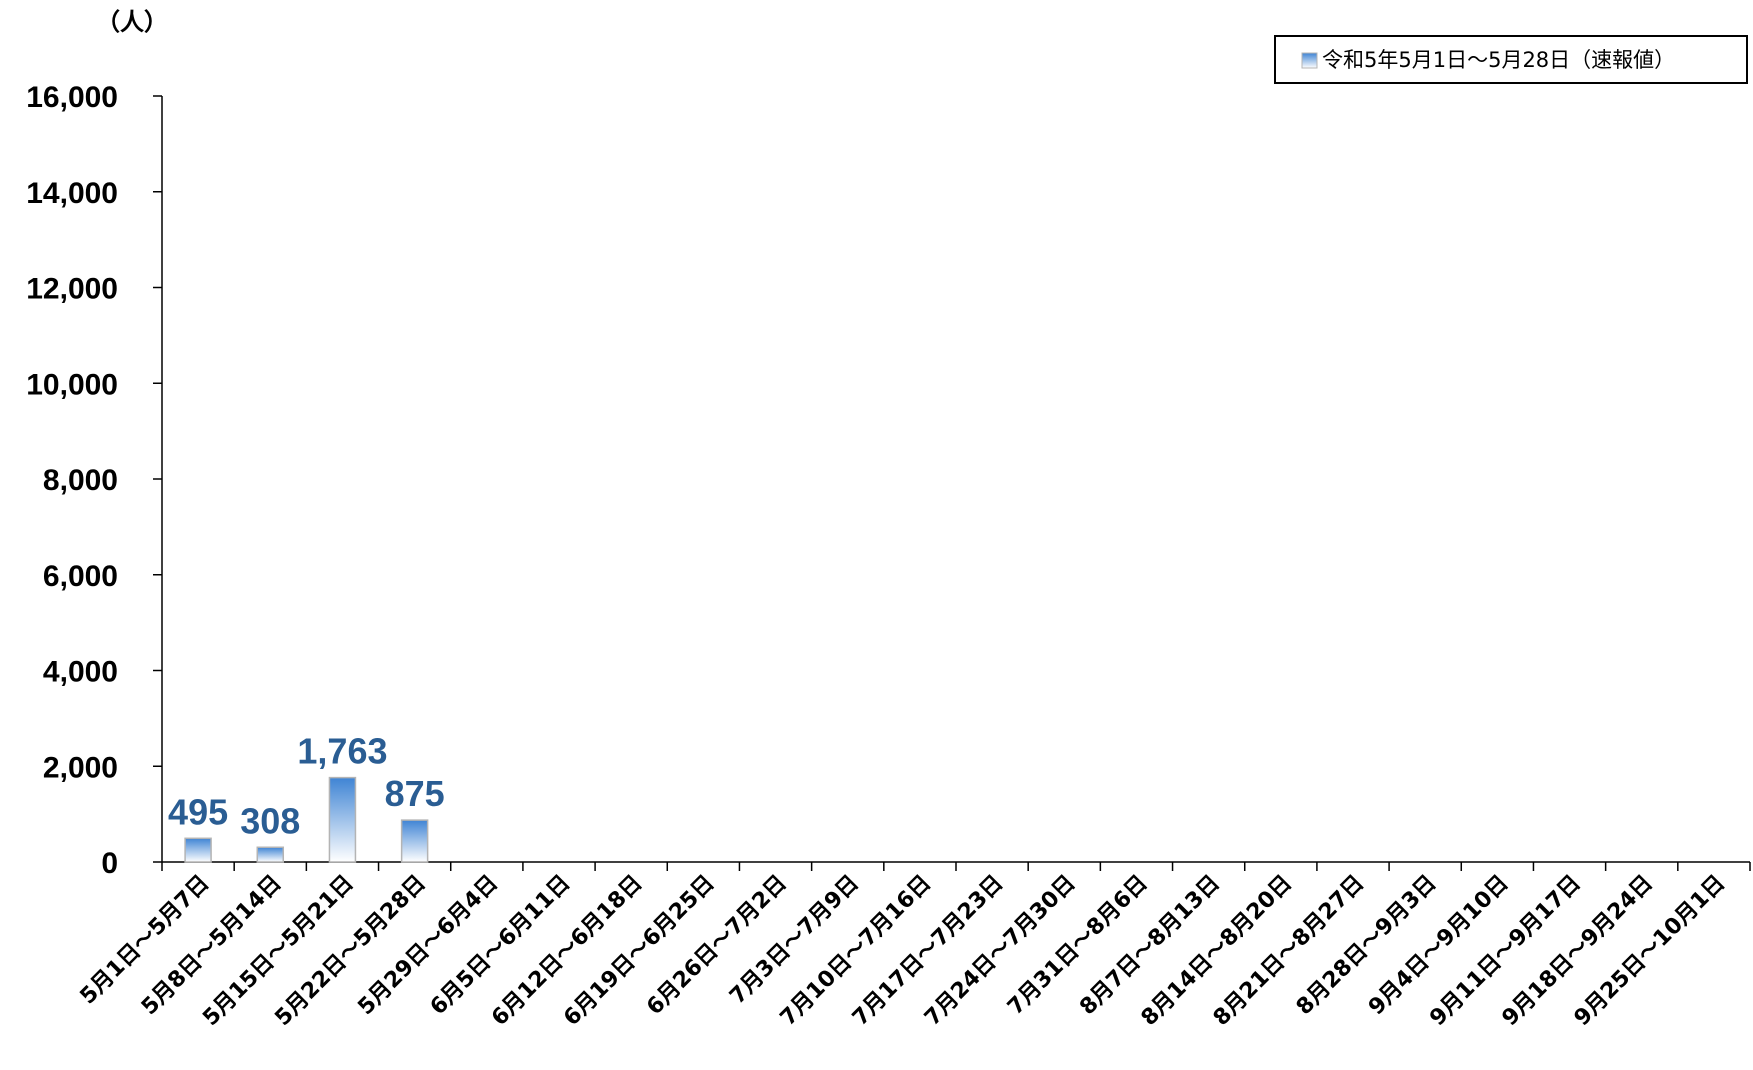  I want to click on bar-value-label: 875, so click(415, 793).